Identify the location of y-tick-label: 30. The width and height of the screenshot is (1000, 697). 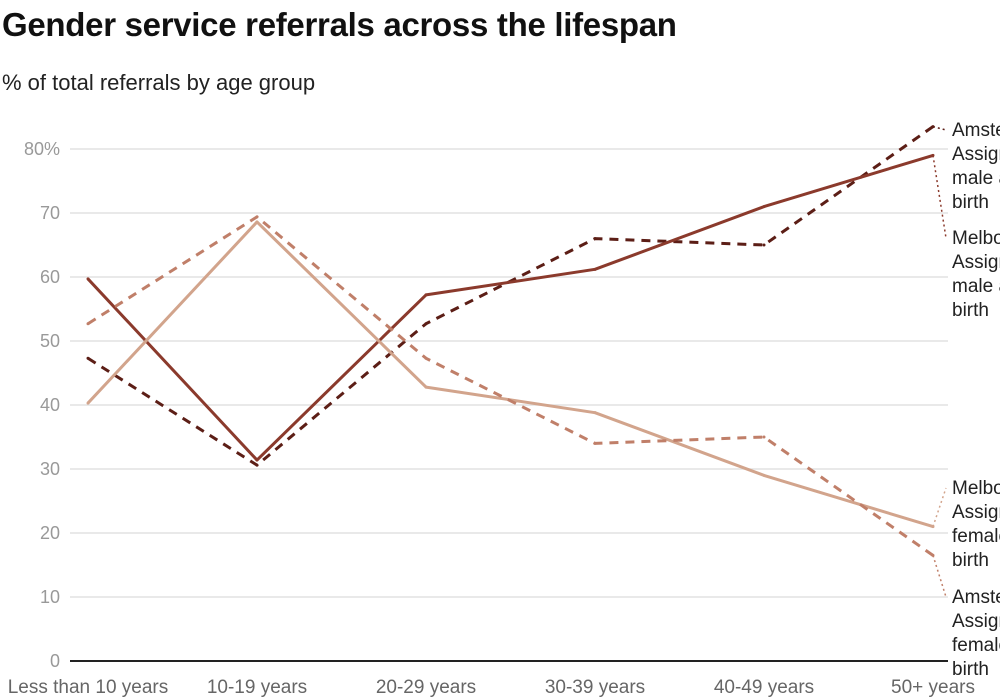
(50, 469).